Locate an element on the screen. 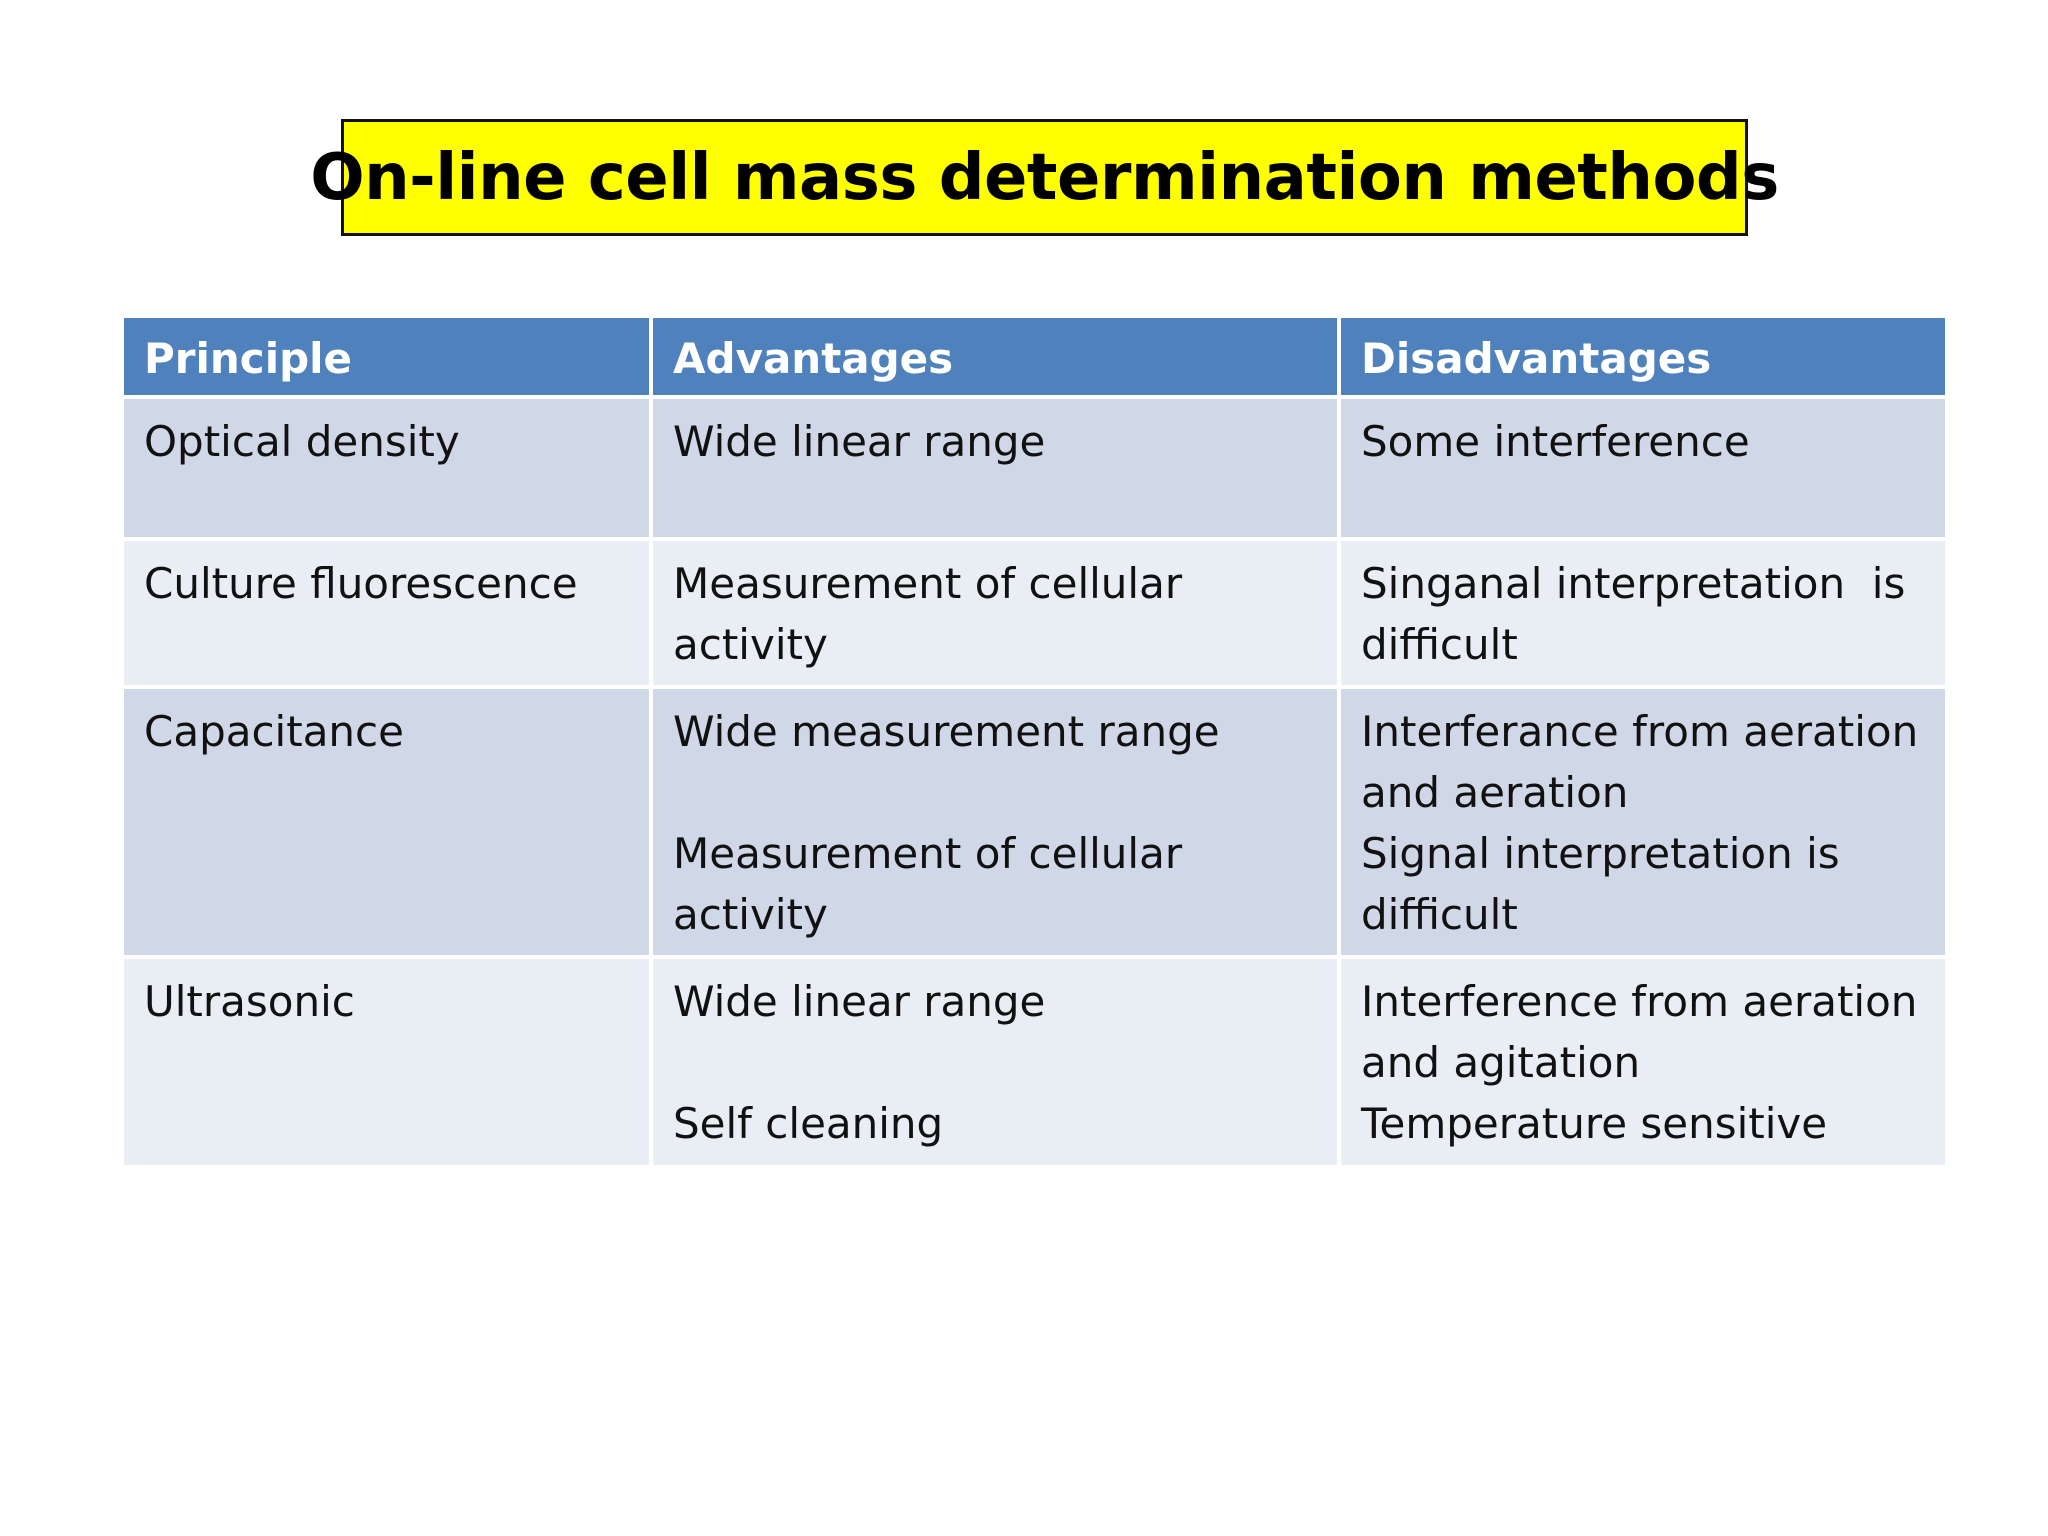  table-header-row: Principle Advantages Disadvantages is located at coordinates (1034, 356).